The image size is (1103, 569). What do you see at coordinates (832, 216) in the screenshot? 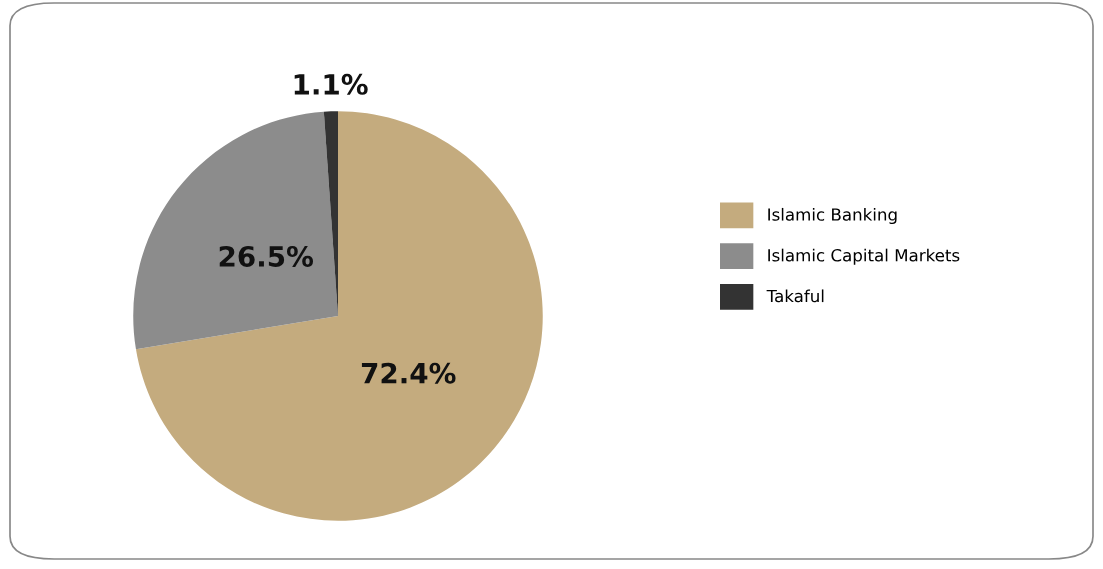
I see `legend-label: Islamic Banking` at bounding box center [832, 216].